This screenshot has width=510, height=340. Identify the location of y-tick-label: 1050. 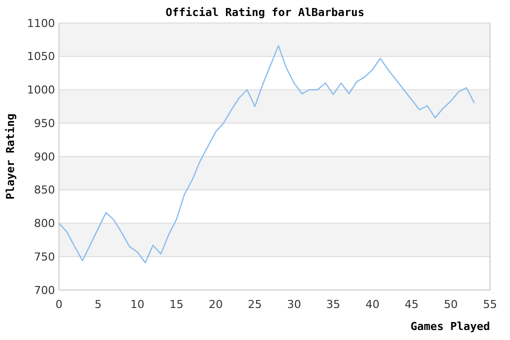
(41, 57).